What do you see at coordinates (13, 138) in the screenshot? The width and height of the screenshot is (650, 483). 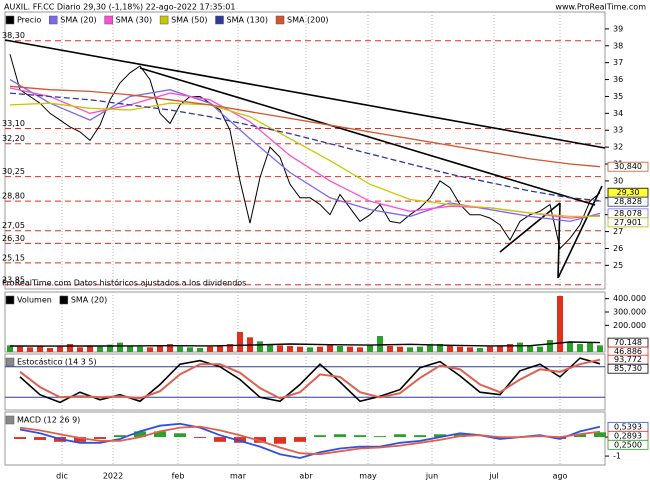 I see `level-label: 32,20` at bounding box center [13, 138].